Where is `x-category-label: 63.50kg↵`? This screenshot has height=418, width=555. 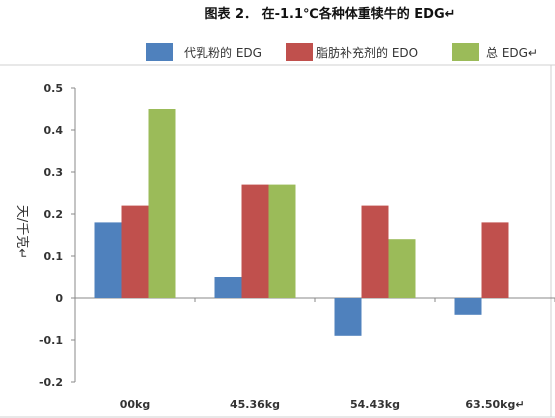 x-category-label: 63.50kg↵ is located at coordinates (494, 404).